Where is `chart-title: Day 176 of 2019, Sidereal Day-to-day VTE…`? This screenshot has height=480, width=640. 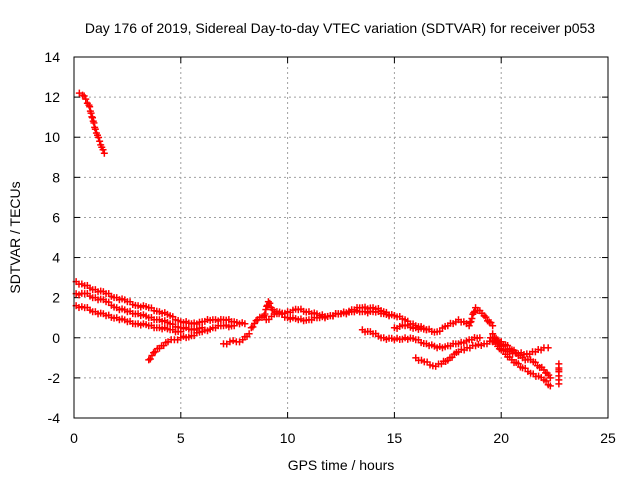
chart-title: Day 176 of 2019, Sidereal Day-to-day VTE… is located at coordinates (340, 28).